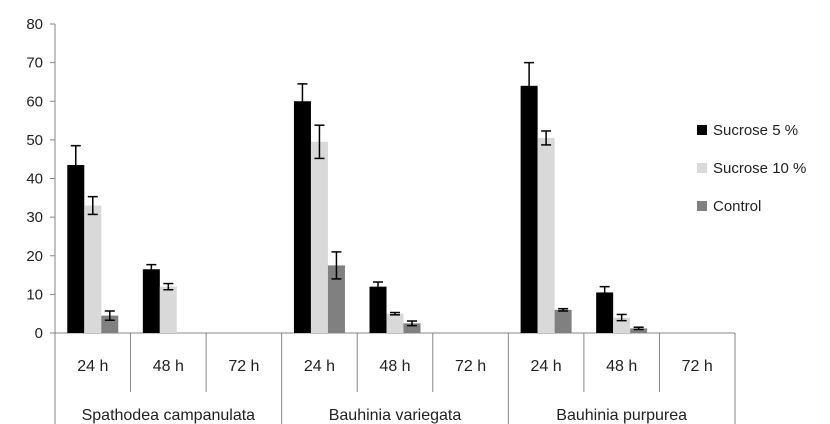  I want to click on y-tick-label: 70, so click(34, 63).